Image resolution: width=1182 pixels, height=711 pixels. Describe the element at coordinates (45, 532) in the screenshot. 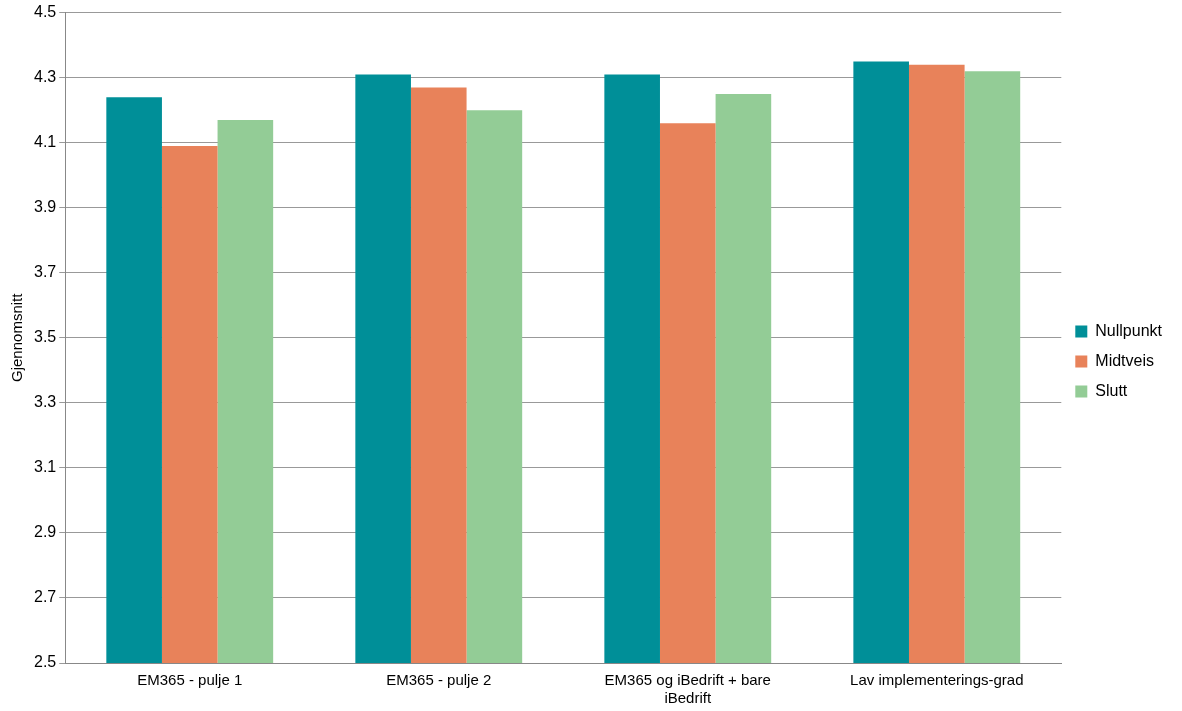

I see `y-tick-label: 2.9` at that location.